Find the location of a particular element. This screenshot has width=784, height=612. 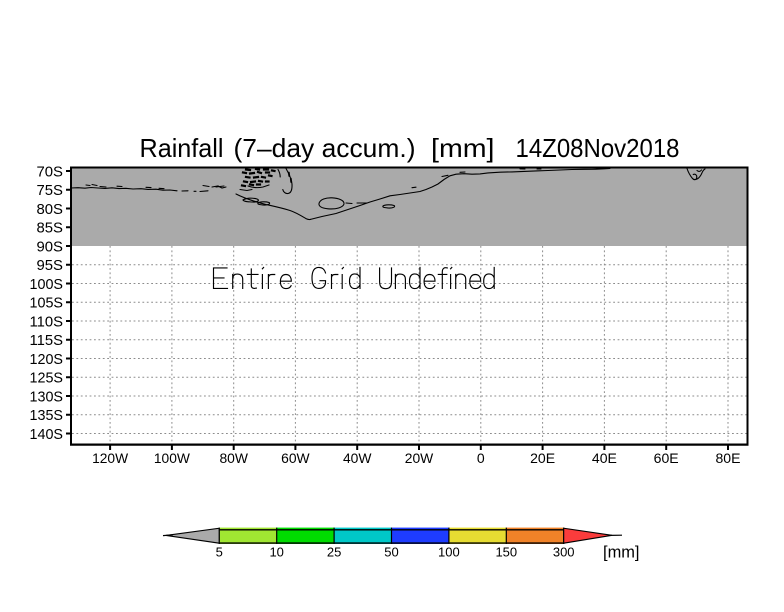

svg-text: 25 is located at coordinates (334, 551).